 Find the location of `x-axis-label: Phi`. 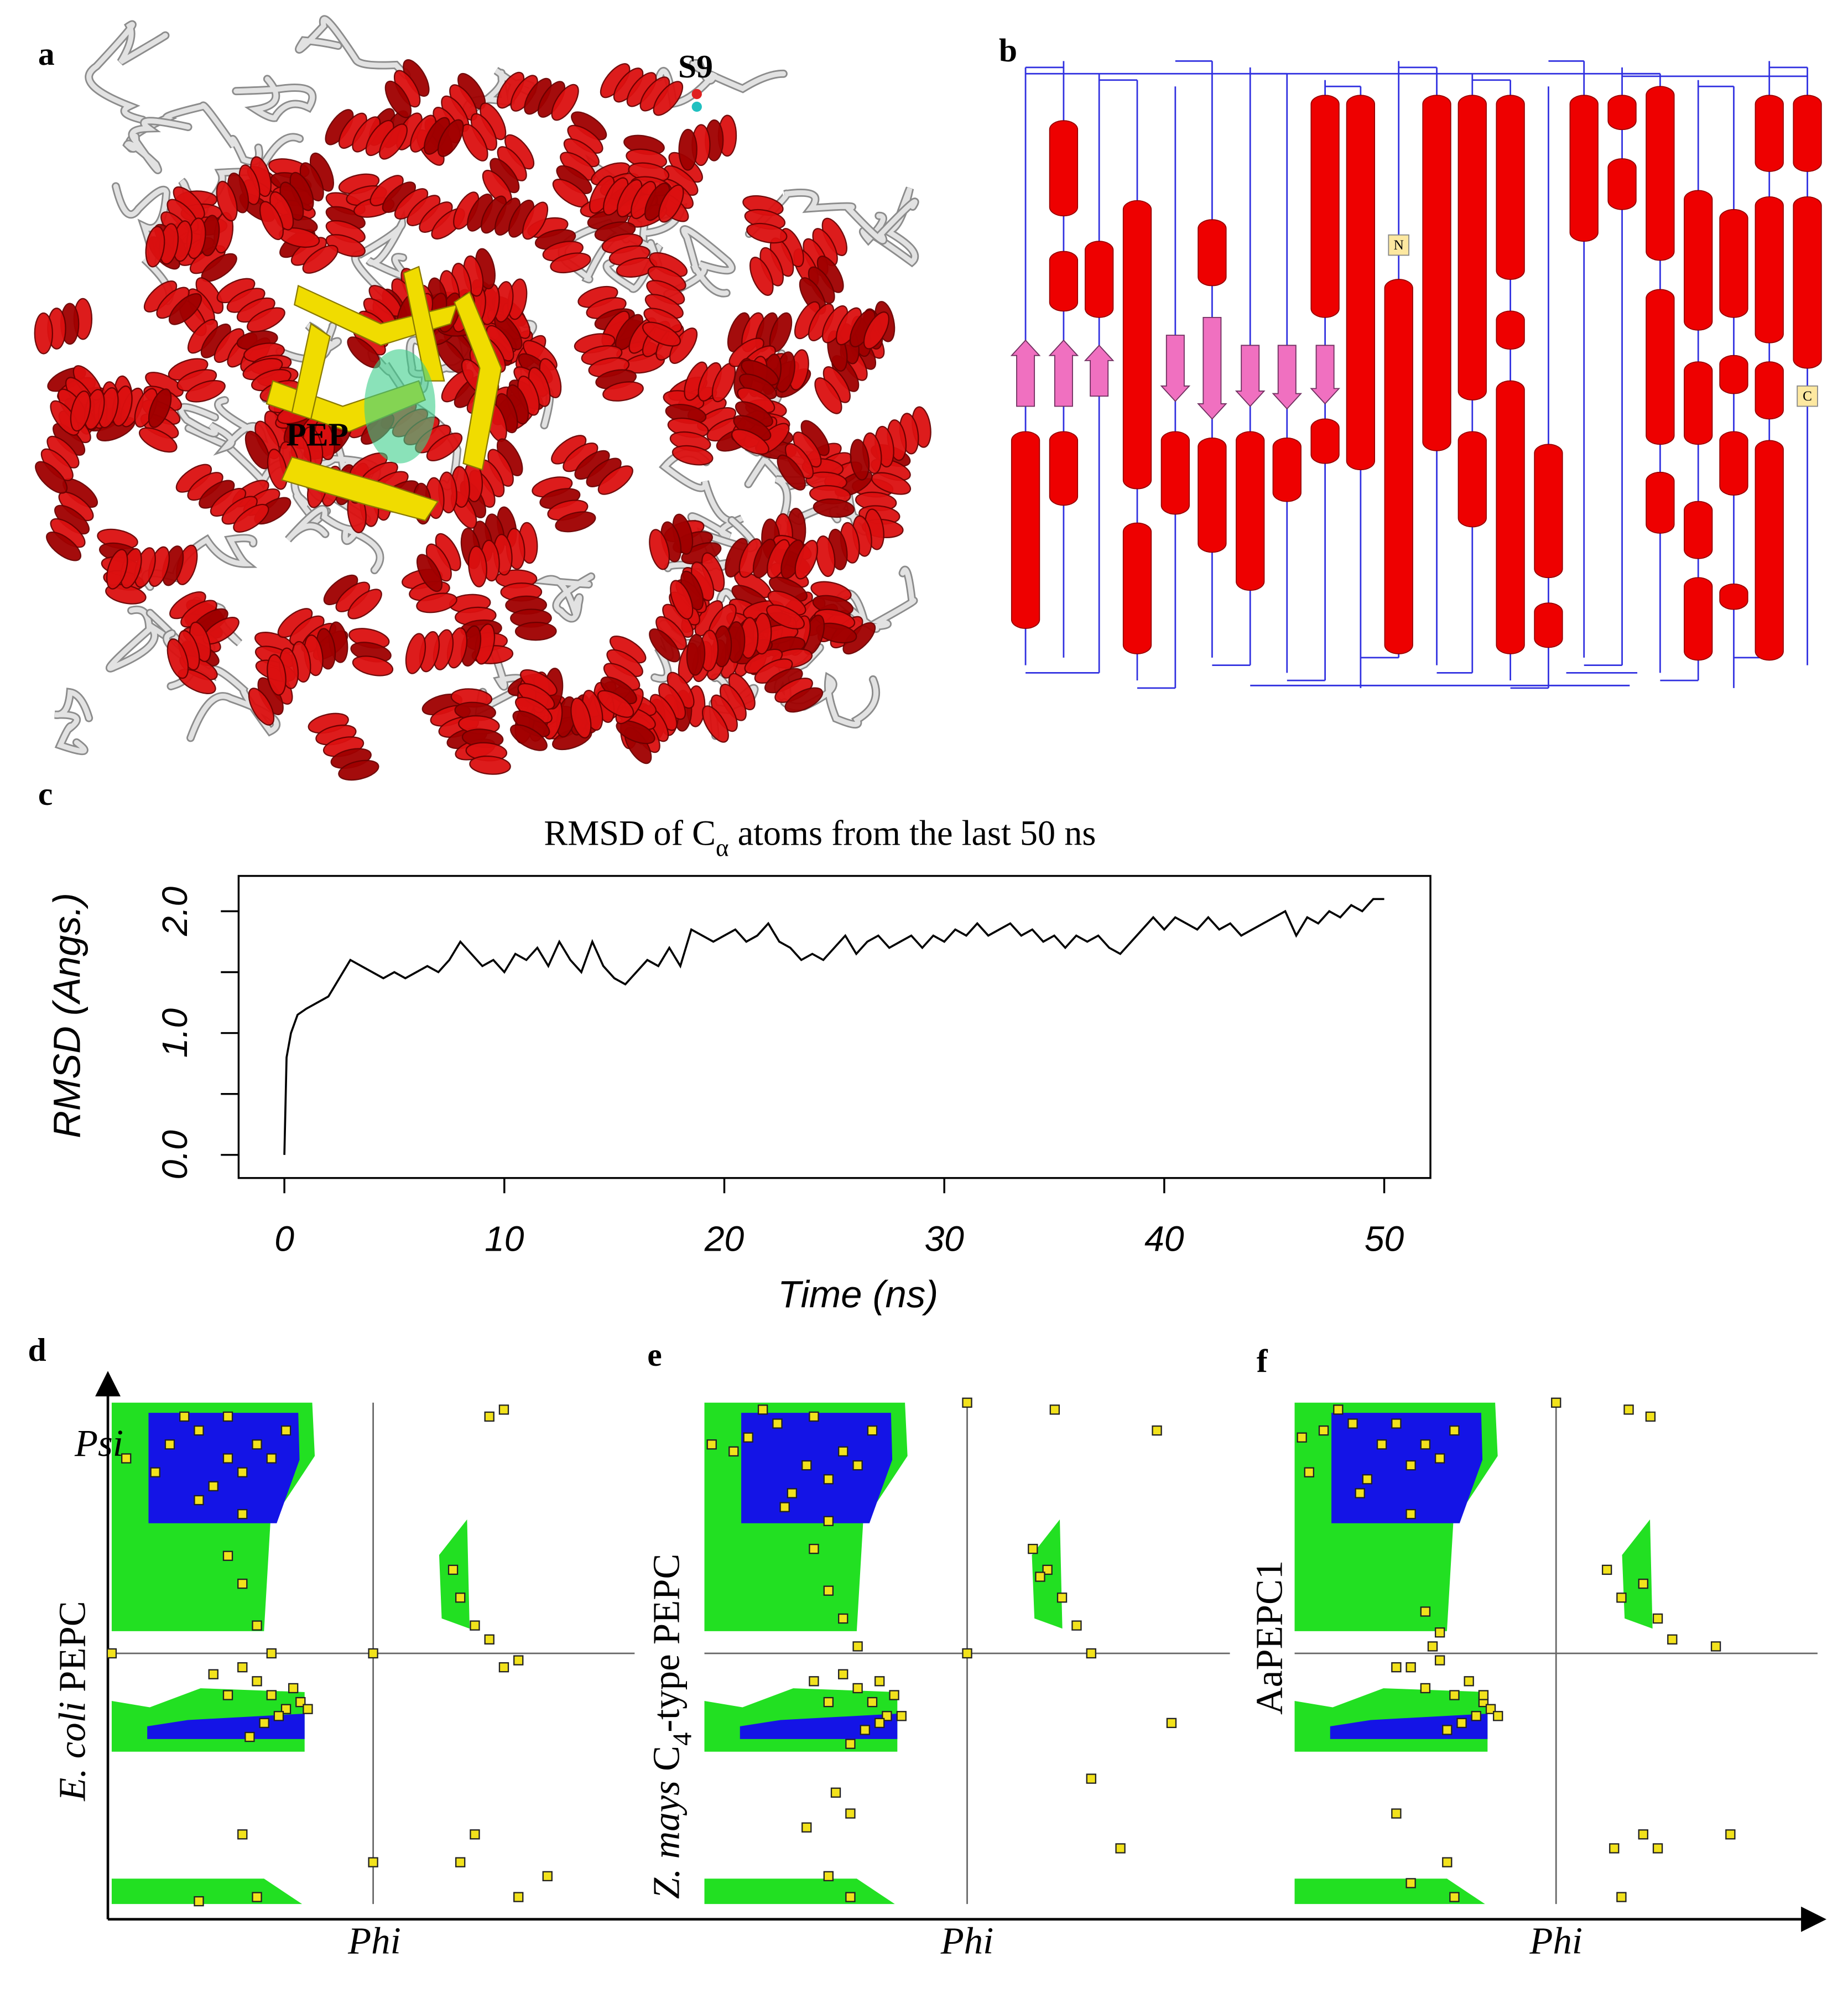

x-axis-label: Phi is located at coordinates (1555, 1940).